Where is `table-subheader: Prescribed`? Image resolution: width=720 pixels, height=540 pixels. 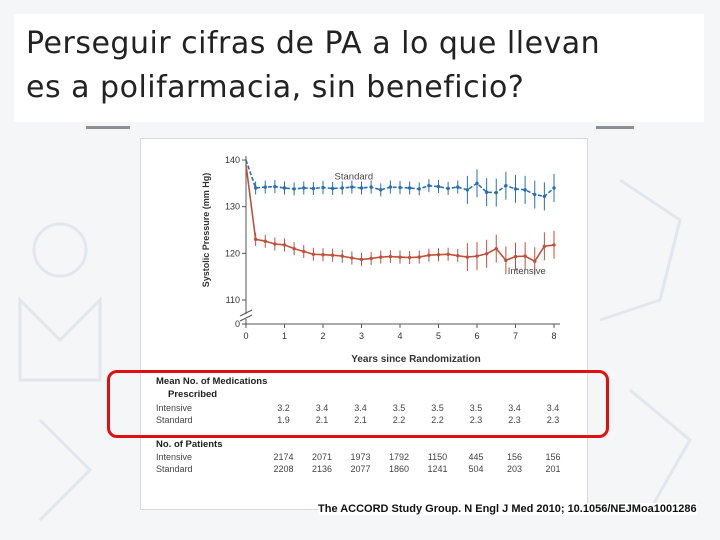
table-subheader: Prescribed is located at coordinates (192, 394).